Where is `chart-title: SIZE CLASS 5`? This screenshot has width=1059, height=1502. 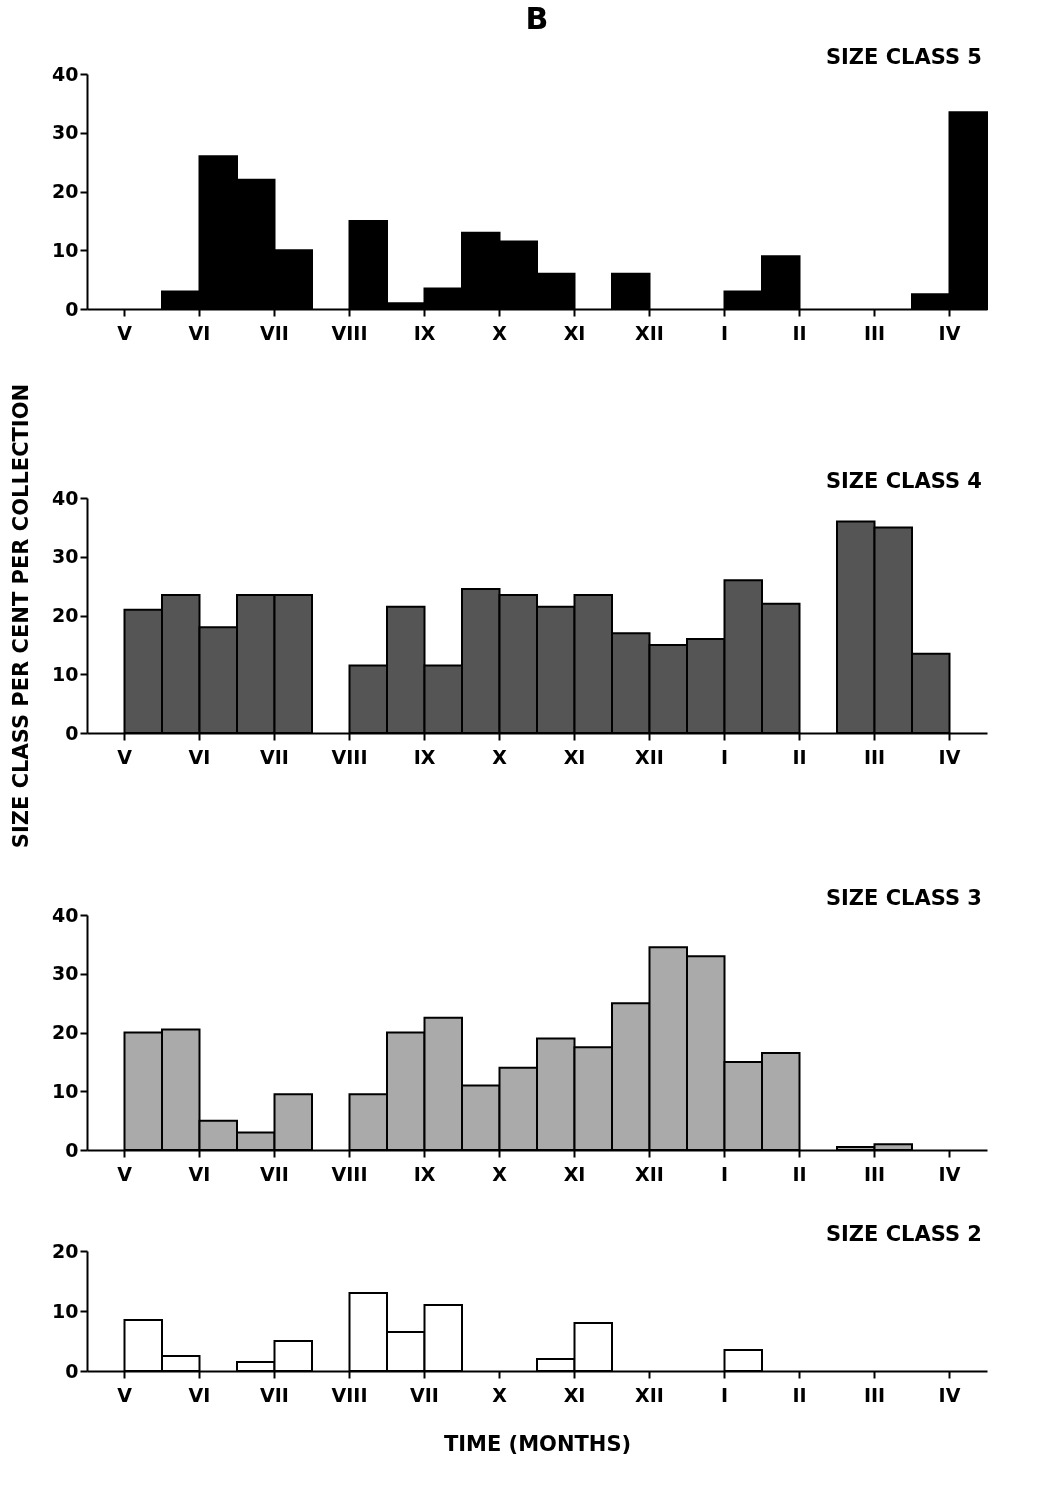
chart-title: SIZE CLASS 5 is located at coordinates (903, 57).